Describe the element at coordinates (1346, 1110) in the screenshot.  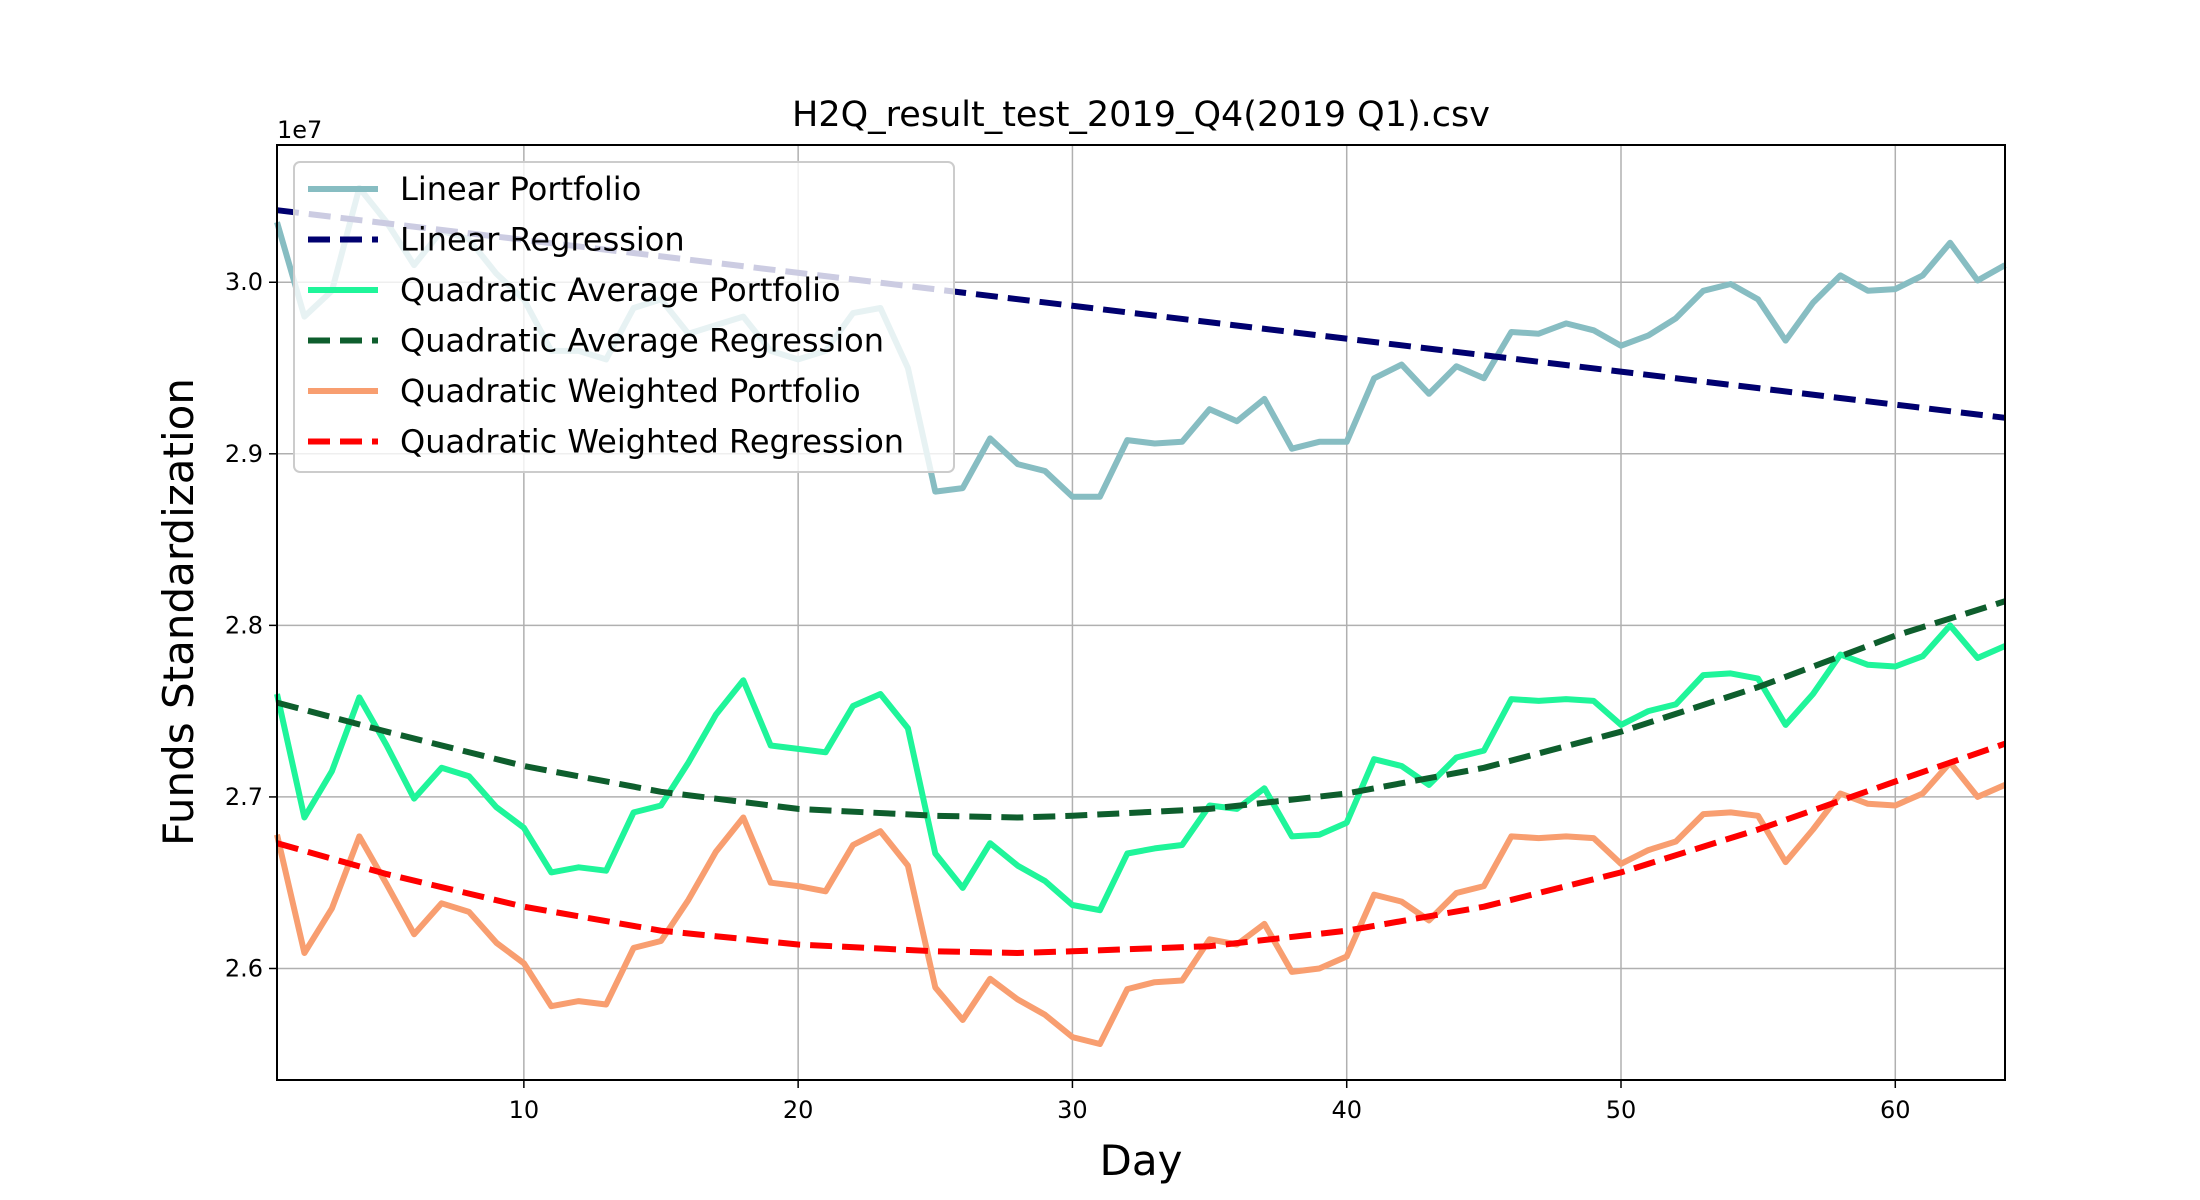
I see `x-tick-label: 40` at that location.